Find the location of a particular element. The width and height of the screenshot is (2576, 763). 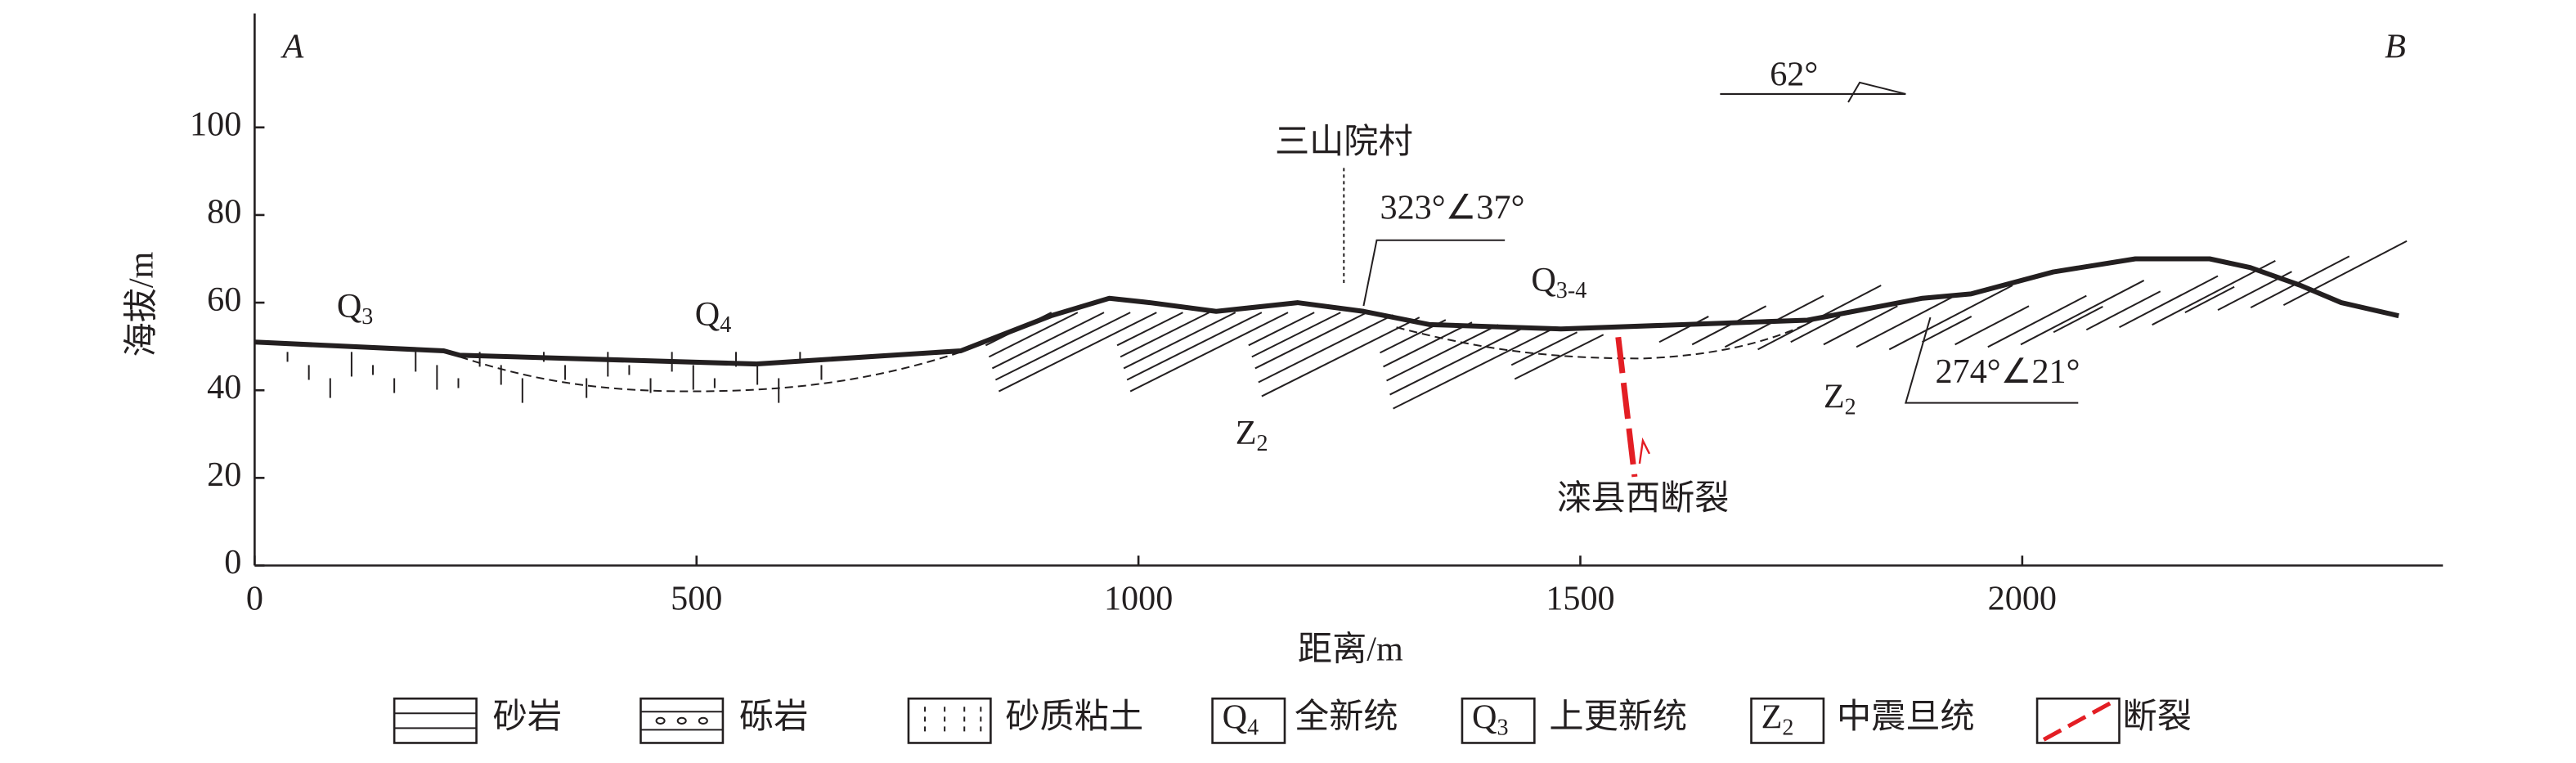

x-tick-label: 1500 is located at coordinates (1580, 598).